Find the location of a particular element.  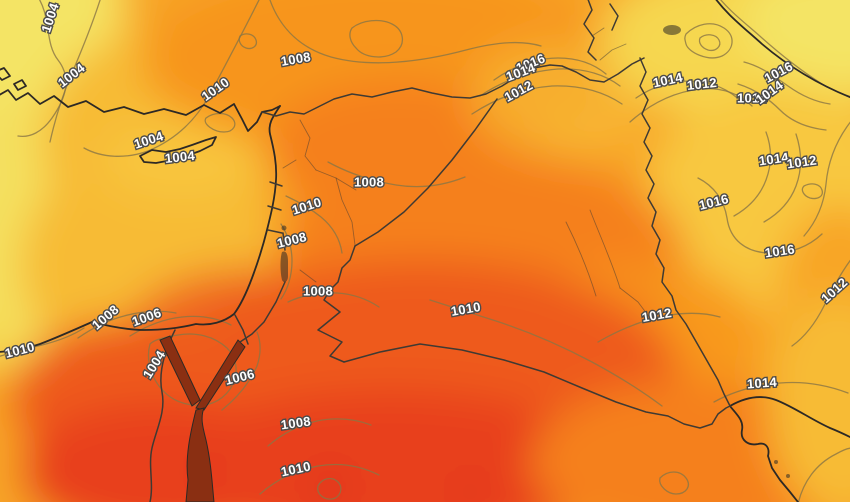

island-cyprus is located at coordinates (178, 150).